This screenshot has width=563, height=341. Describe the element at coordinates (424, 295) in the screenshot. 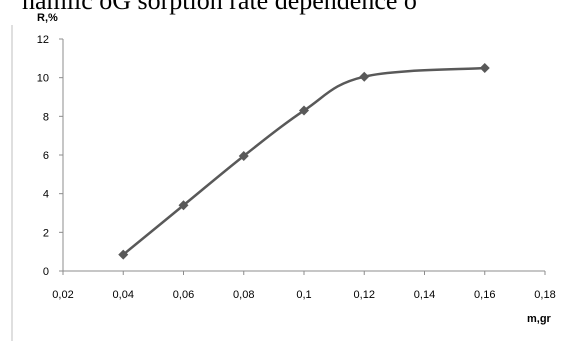

I see `x-tick-label: 0,14` at that location.